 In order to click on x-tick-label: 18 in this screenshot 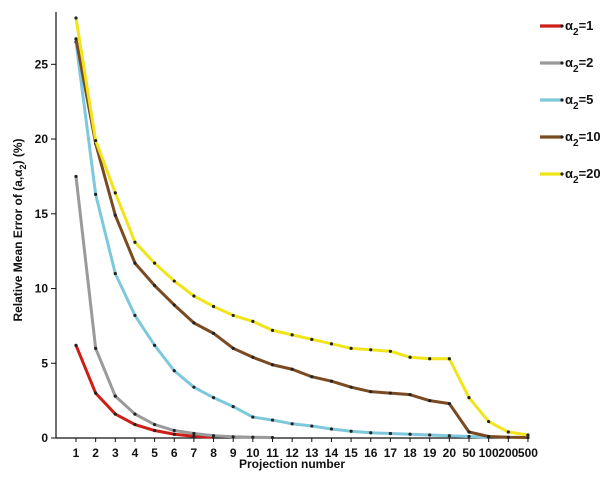, I will do `click(410, 453)`.